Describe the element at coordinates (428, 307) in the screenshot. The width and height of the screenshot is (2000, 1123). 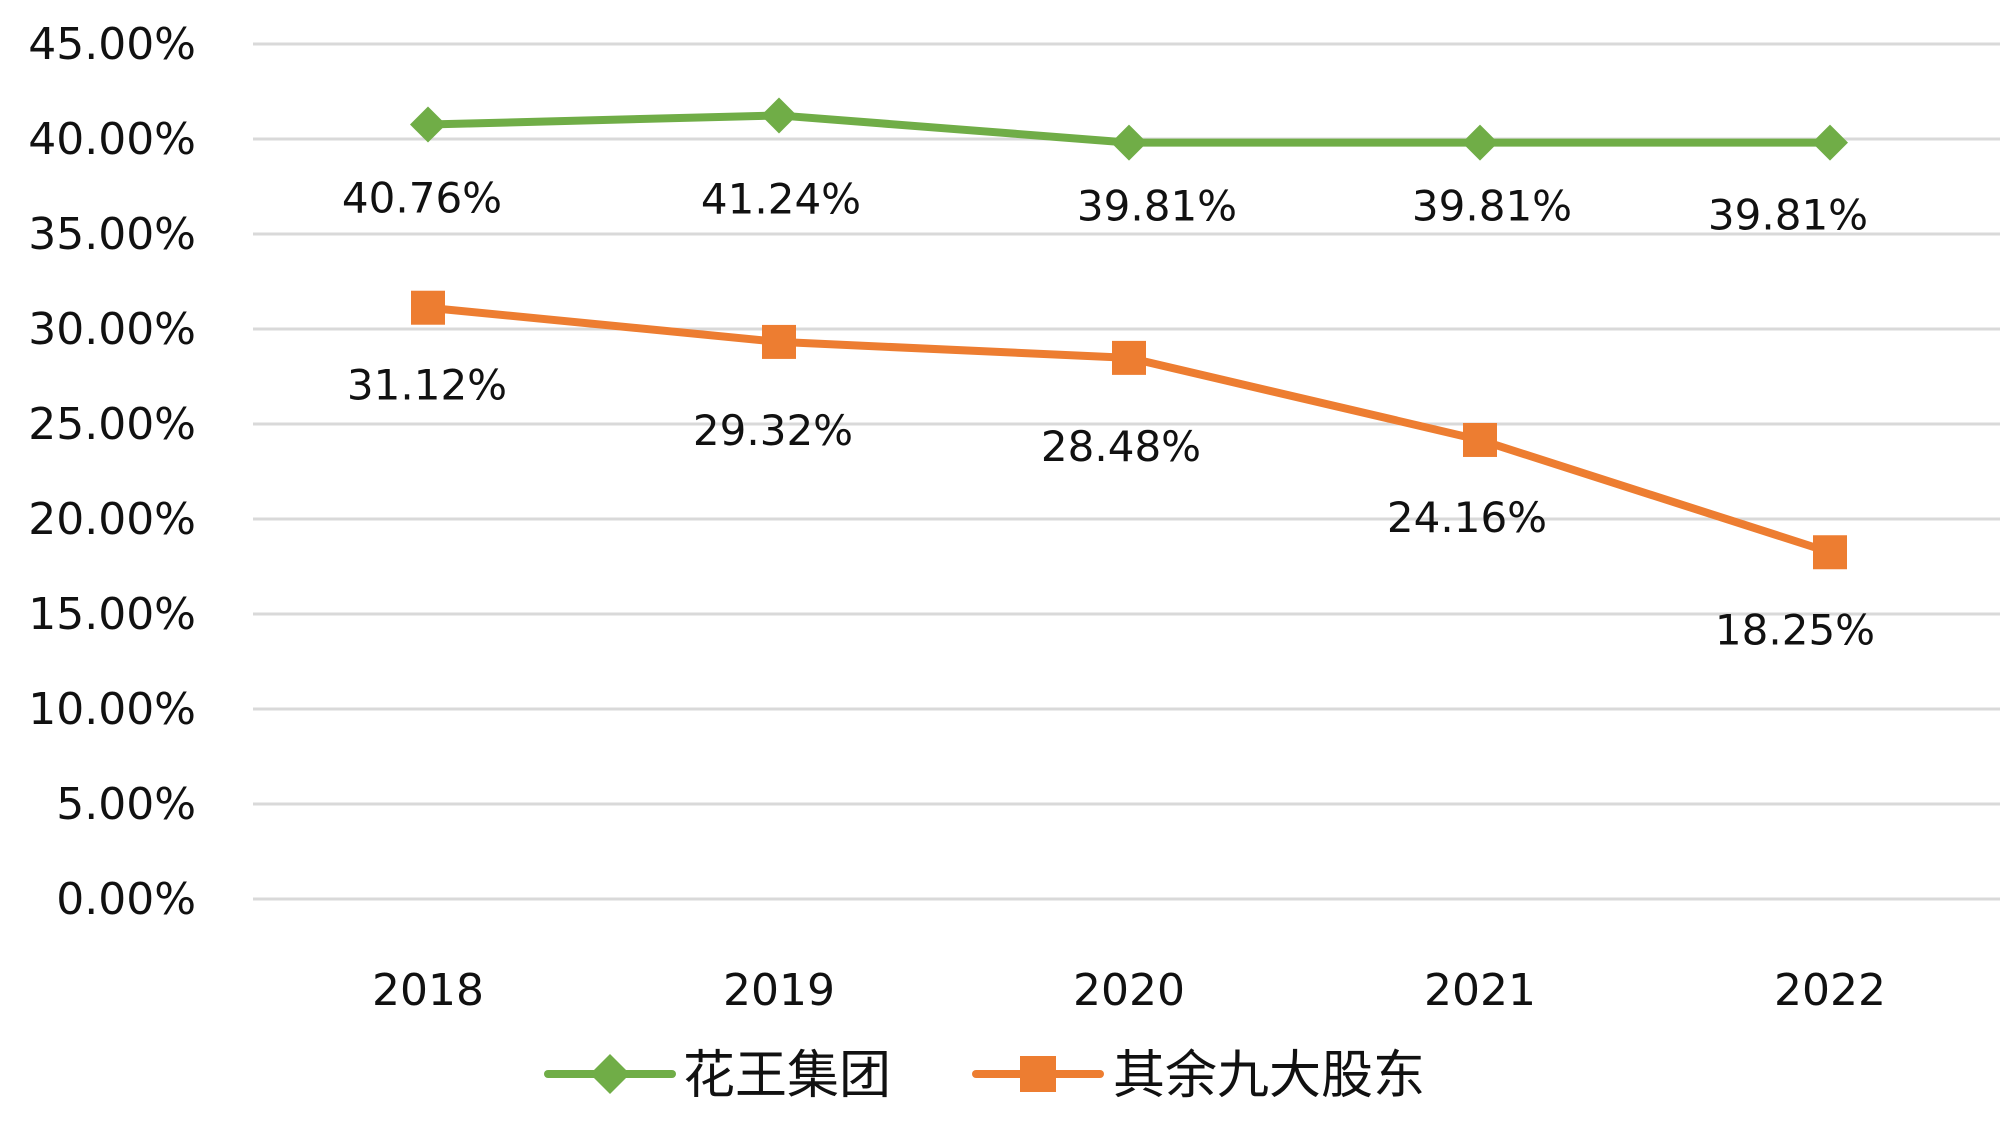
I see `series-1-point-2018` at that location.